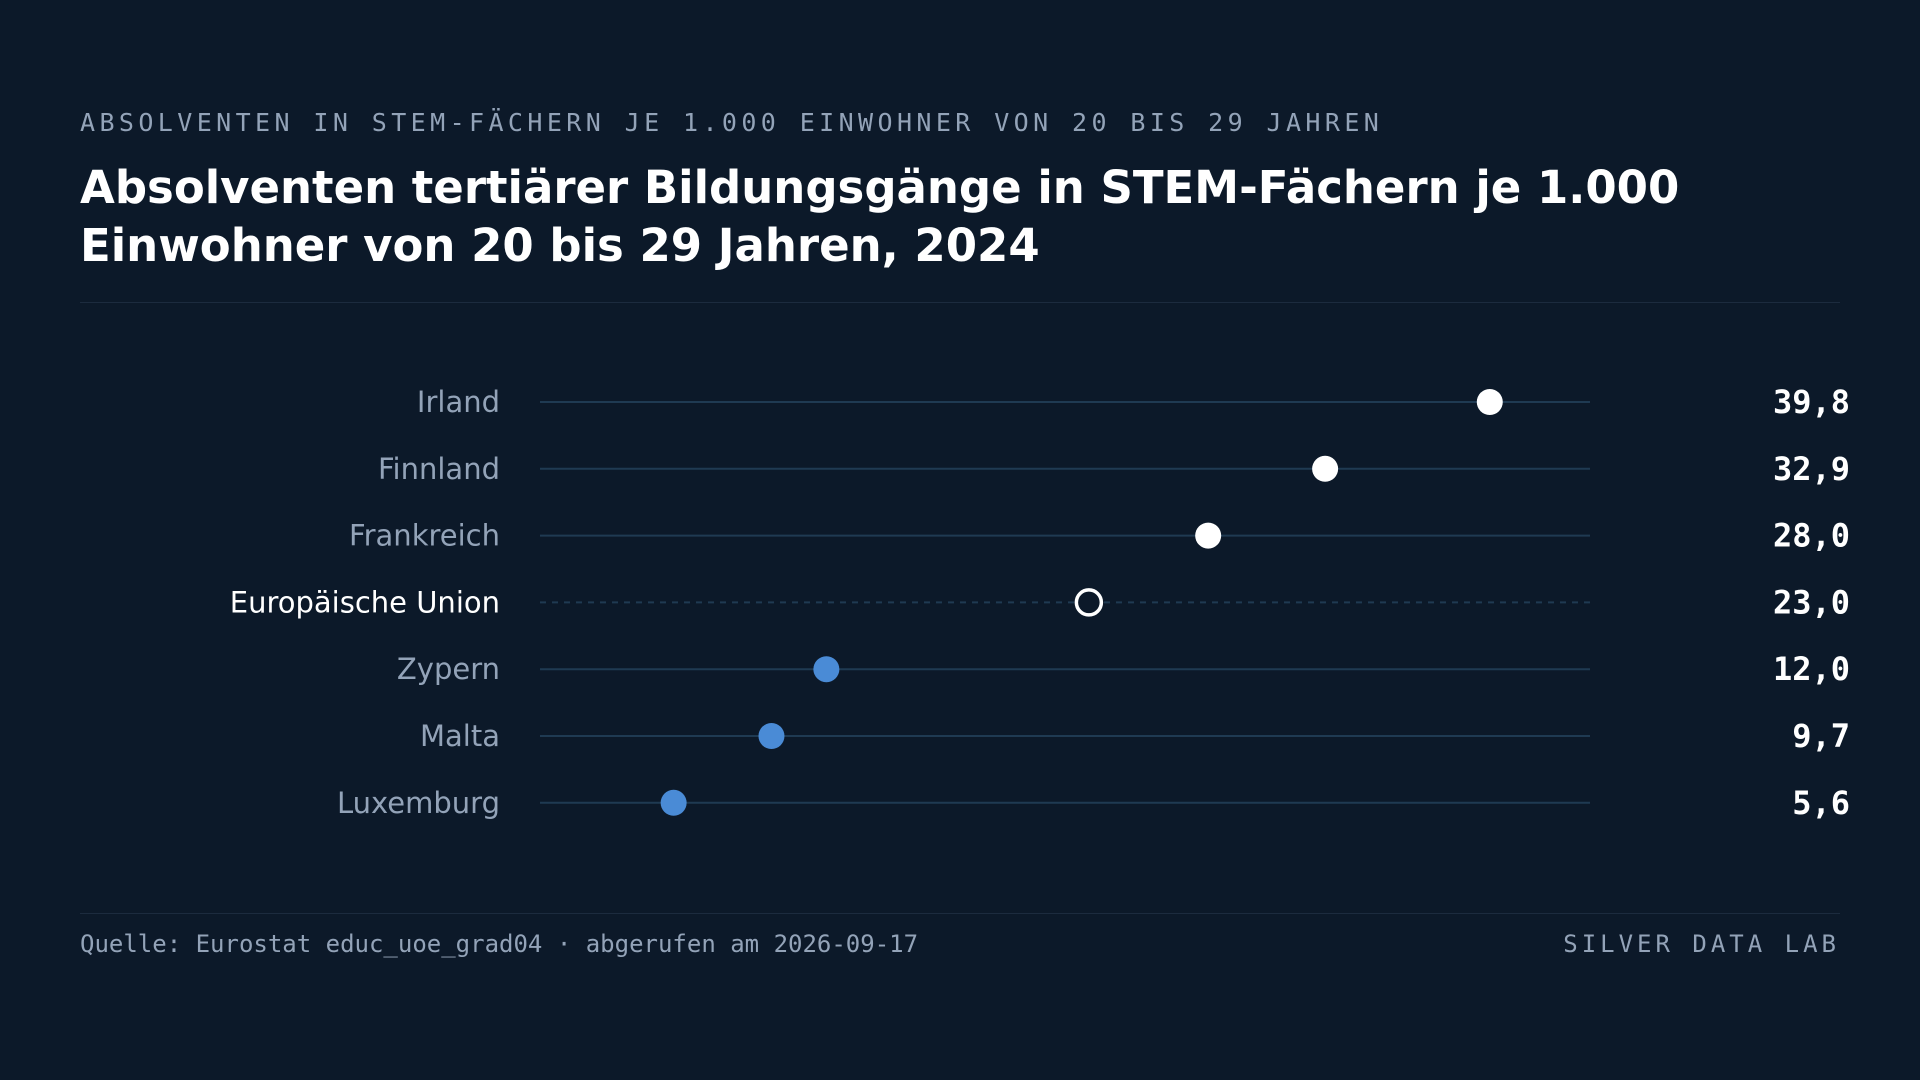 This screenshot has height=1080, width=1920. I want to click on data-point-zypern, so click(826, 669).